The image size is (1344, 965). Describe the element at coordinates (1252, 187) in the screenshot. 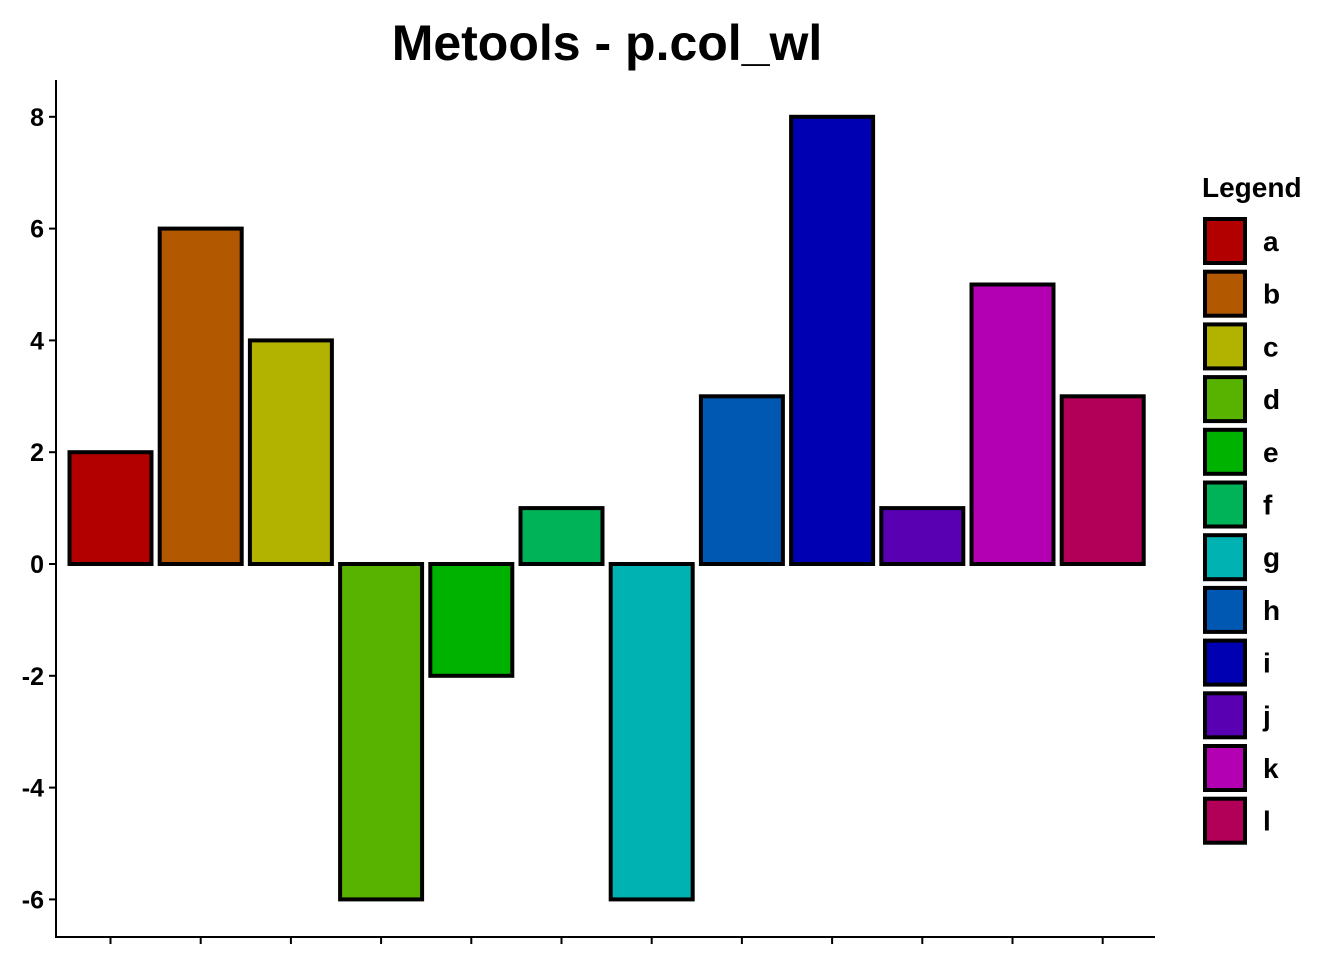

I see `legend-title: Legend` at that location.